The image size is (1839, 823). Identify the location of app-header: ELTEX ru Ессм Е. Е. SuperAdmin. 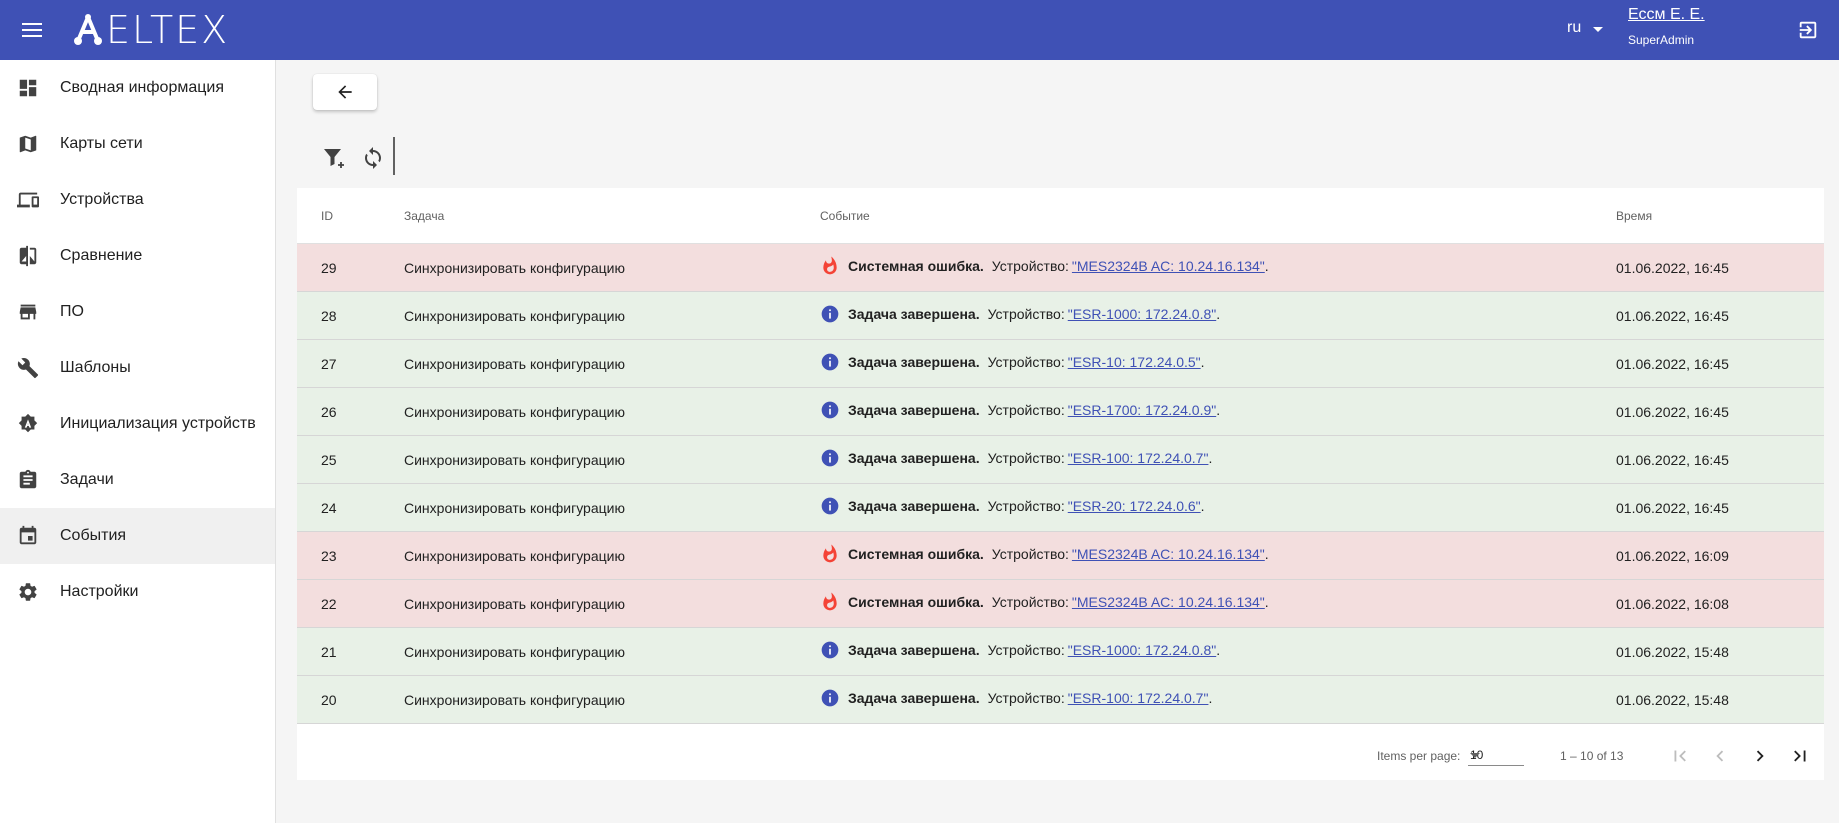
(919, 30).